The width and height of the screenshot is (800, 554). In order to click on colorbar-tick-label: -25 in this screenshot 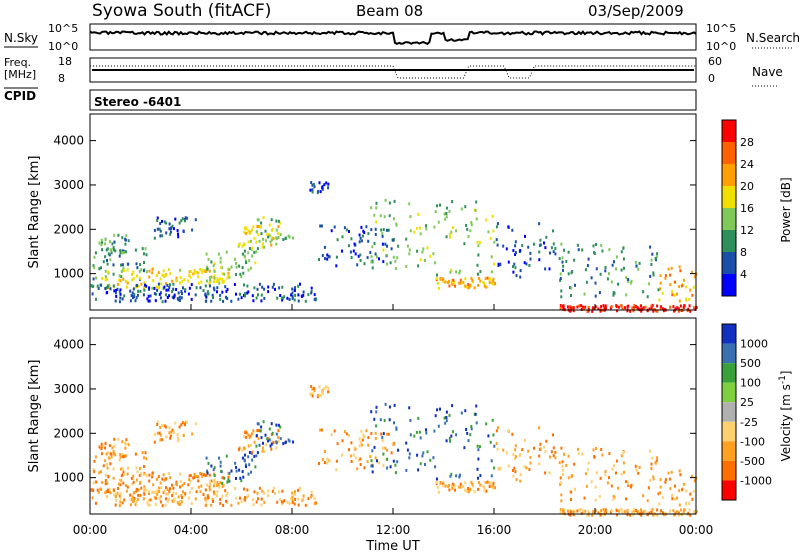, I will do `click(749, 422)`.